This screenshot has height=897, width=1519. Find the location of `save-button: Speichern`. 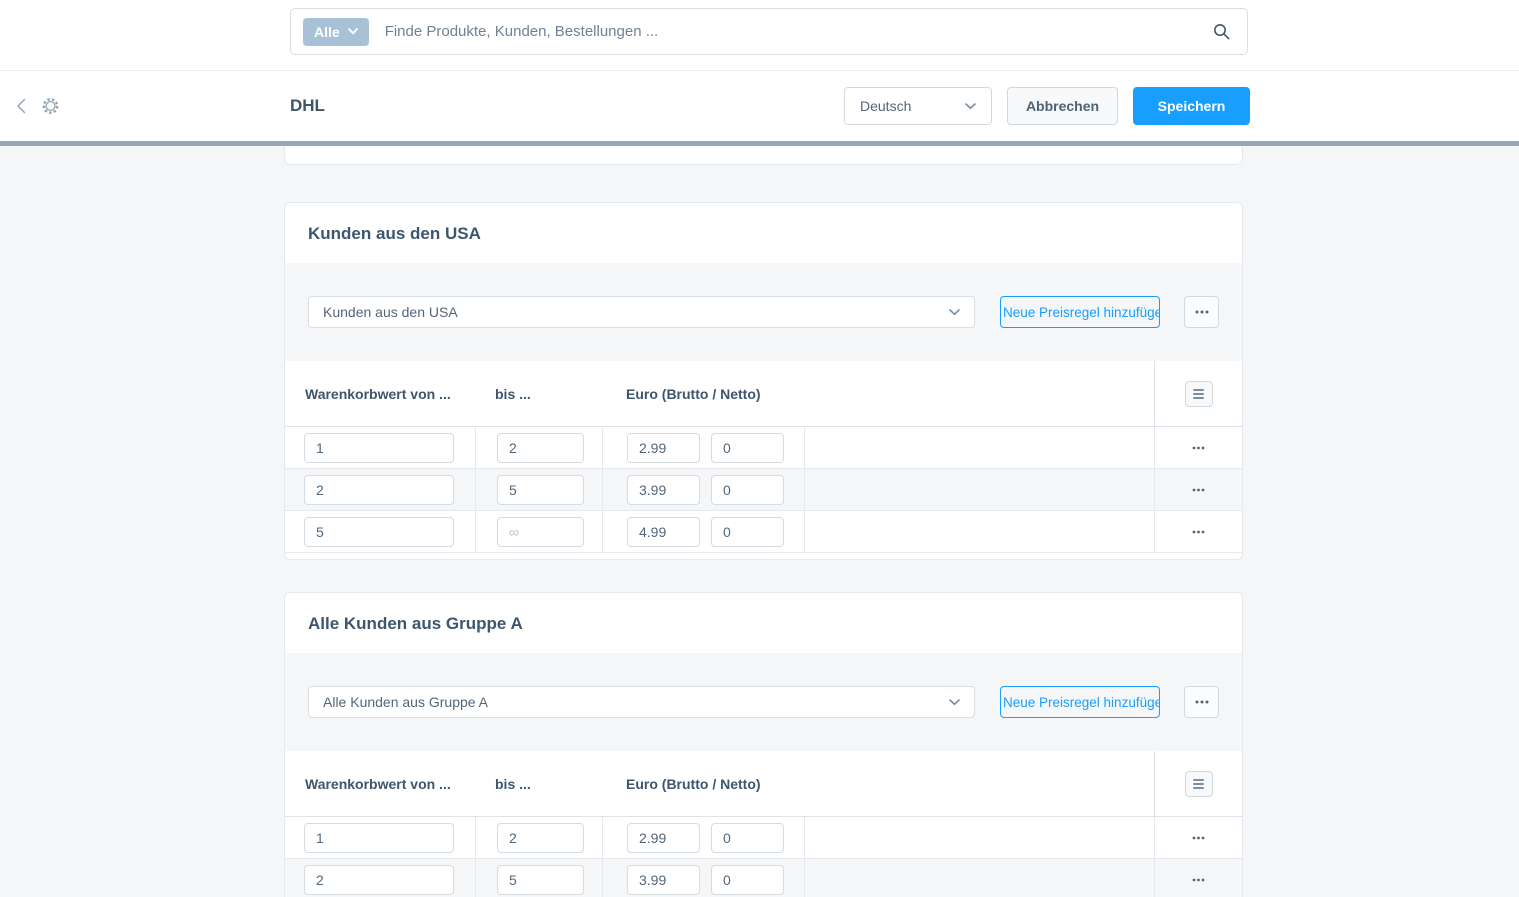

save-button: Speichern is located at coordinates (1191, 106).